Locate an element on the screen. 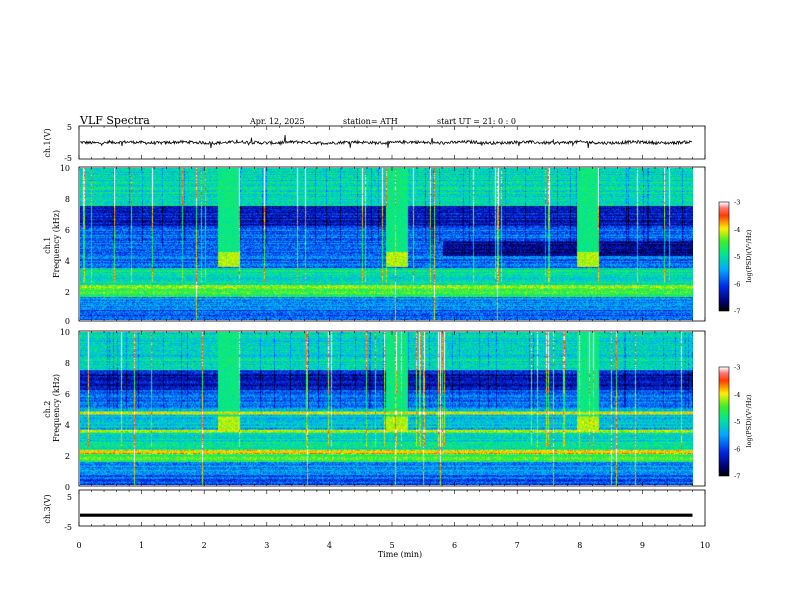 The image size is (792, 612). ch1-ytick-0: 0 is located at coordinates (67, 321).